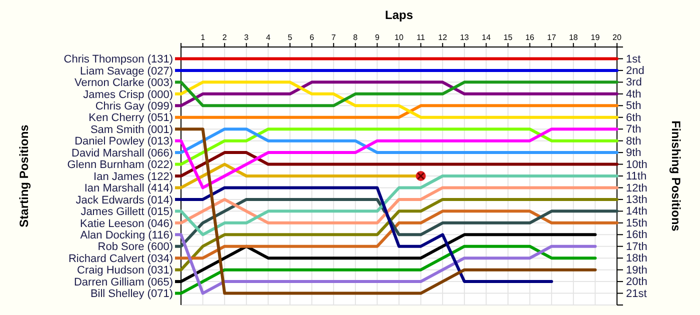 This screenshot has height=315, width=700. I want to click on y-tick-label: 19th, so click(637, 270).